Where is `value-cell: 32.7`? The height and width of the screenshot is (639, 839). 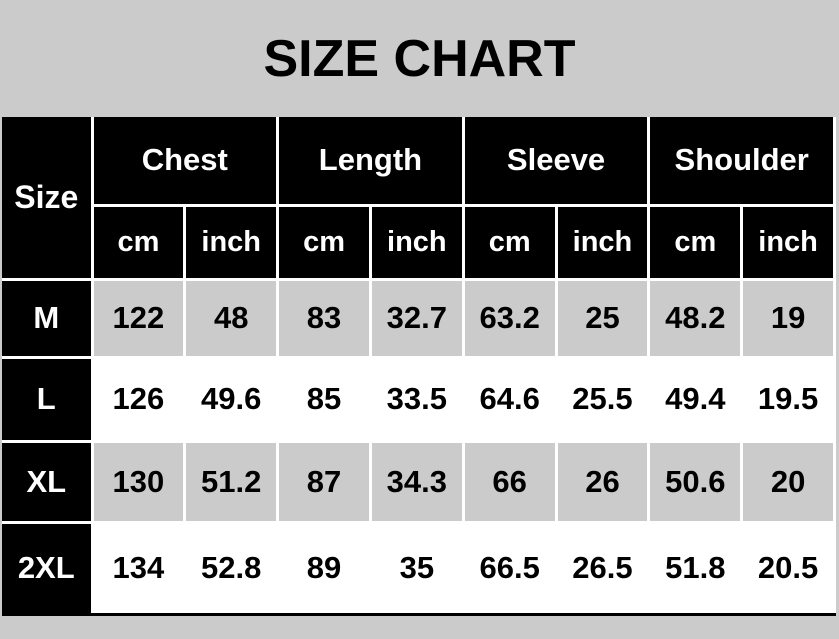 value-cell: 32.7 is located at coordinates (416, 318).